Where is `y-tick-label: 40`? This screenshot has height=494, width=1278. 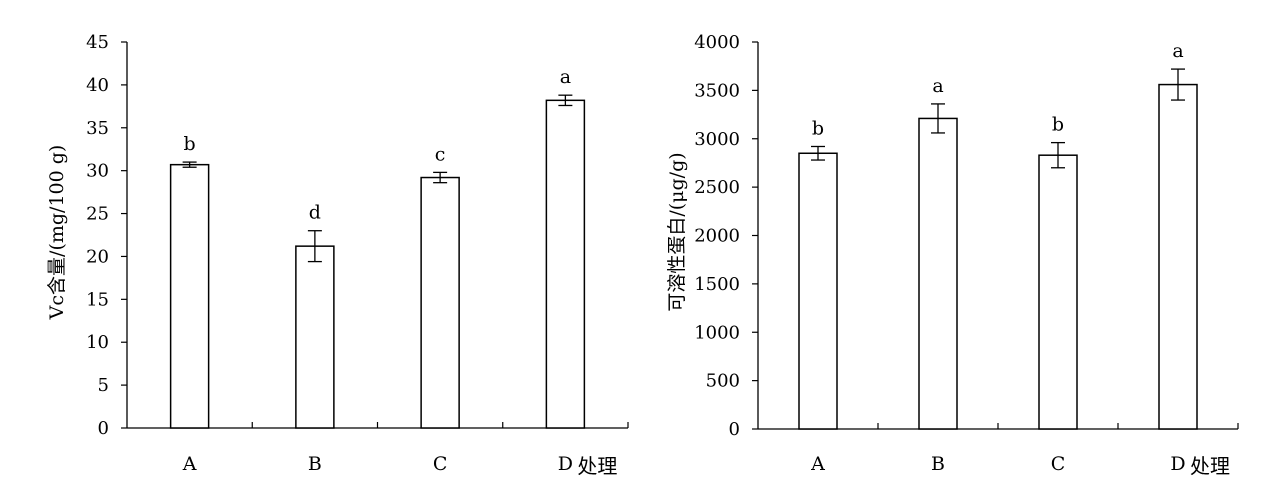
y-tick-label: 40 is located at coordinates (97, 85).